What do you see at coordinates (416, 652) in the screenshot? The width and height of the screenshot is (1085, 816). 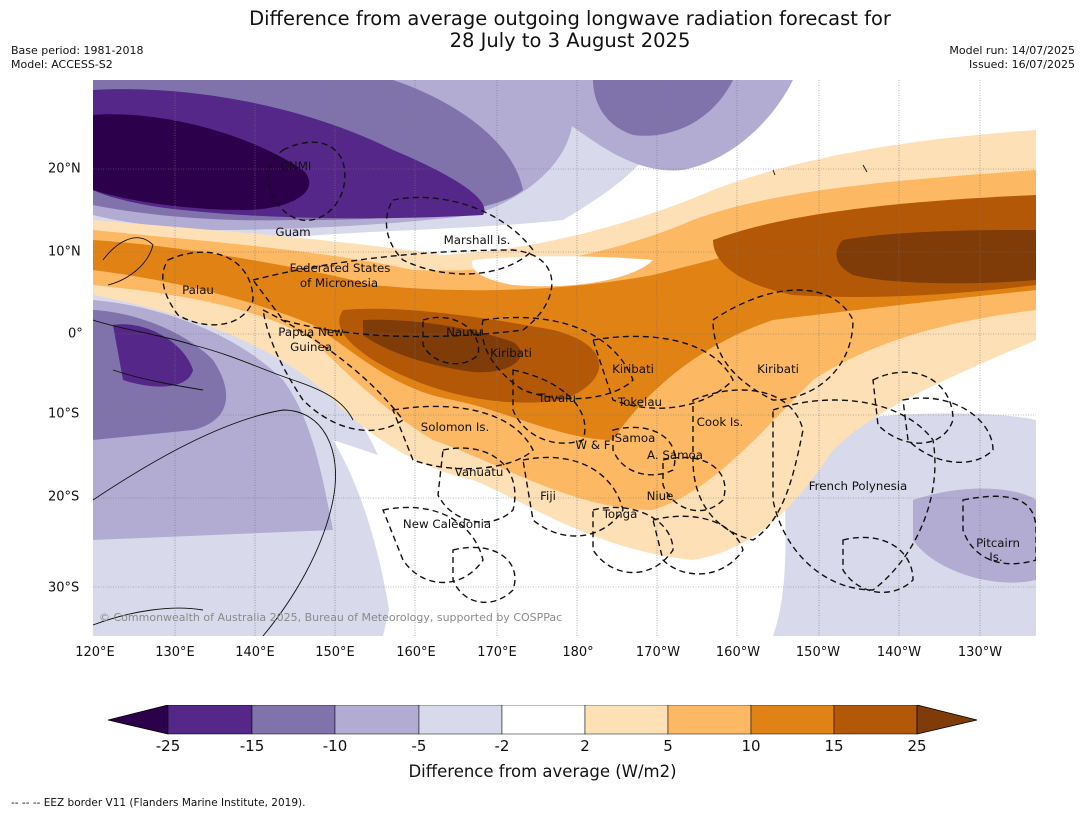 I see `lon-label-160e: 160°E` at bounding box center [416, 652].